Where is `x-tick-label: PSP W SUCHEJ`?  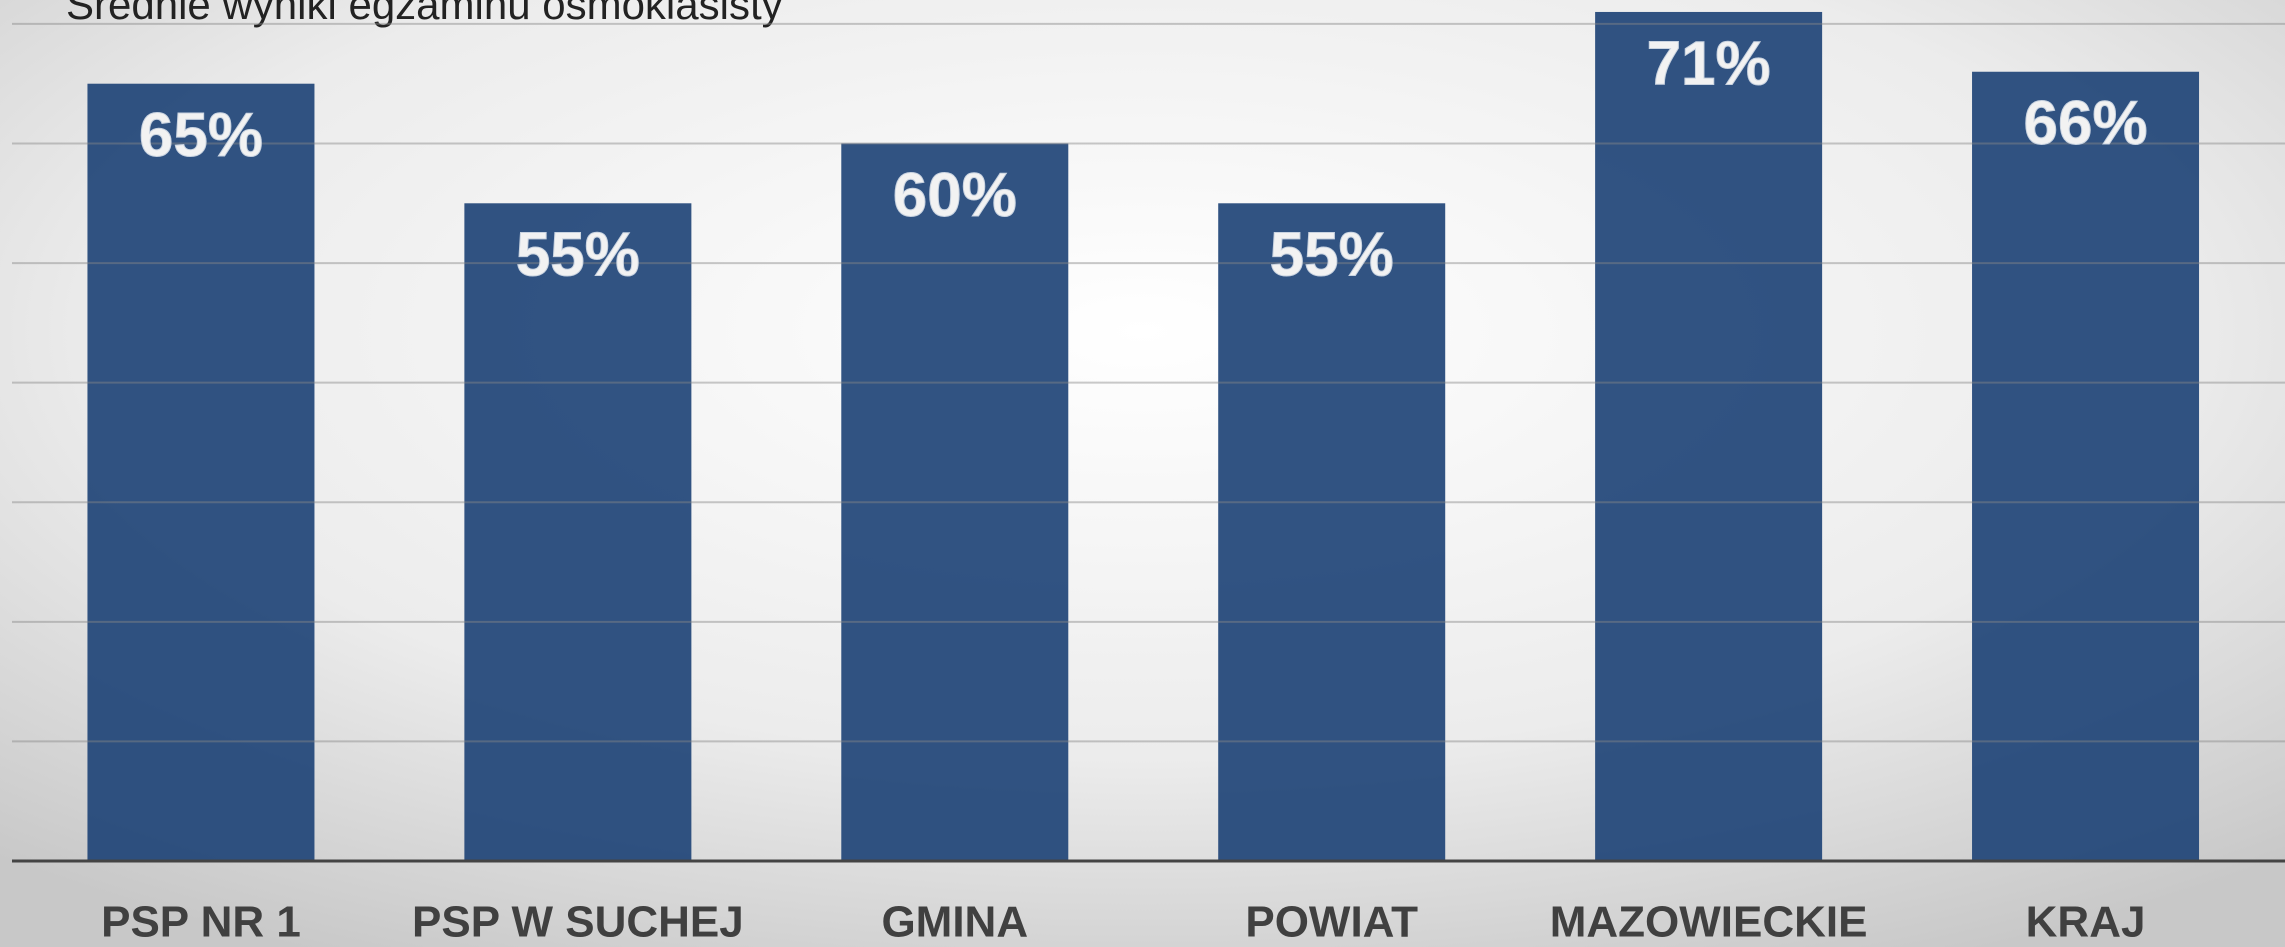 x-tick-label: PSP W SUCHEJ is located at coordinates (578, 922).